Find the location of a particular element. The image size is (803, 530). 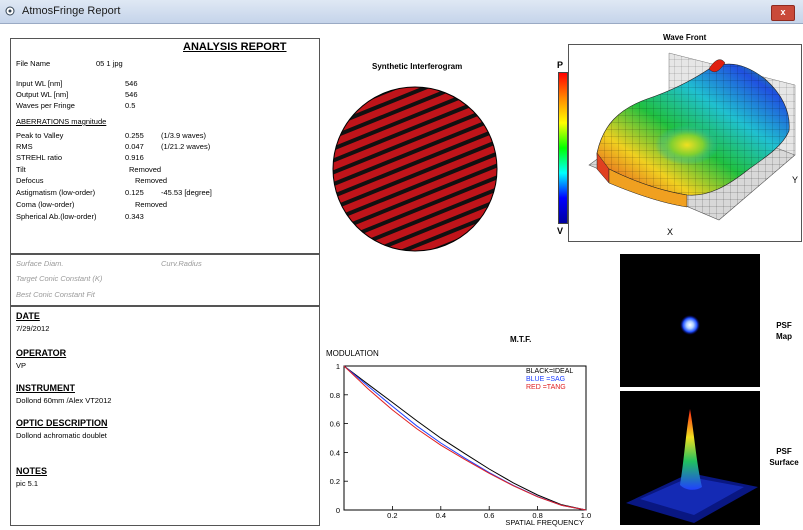

surface-diam-label: Surface Diam. is located at coordinates (40, 263).